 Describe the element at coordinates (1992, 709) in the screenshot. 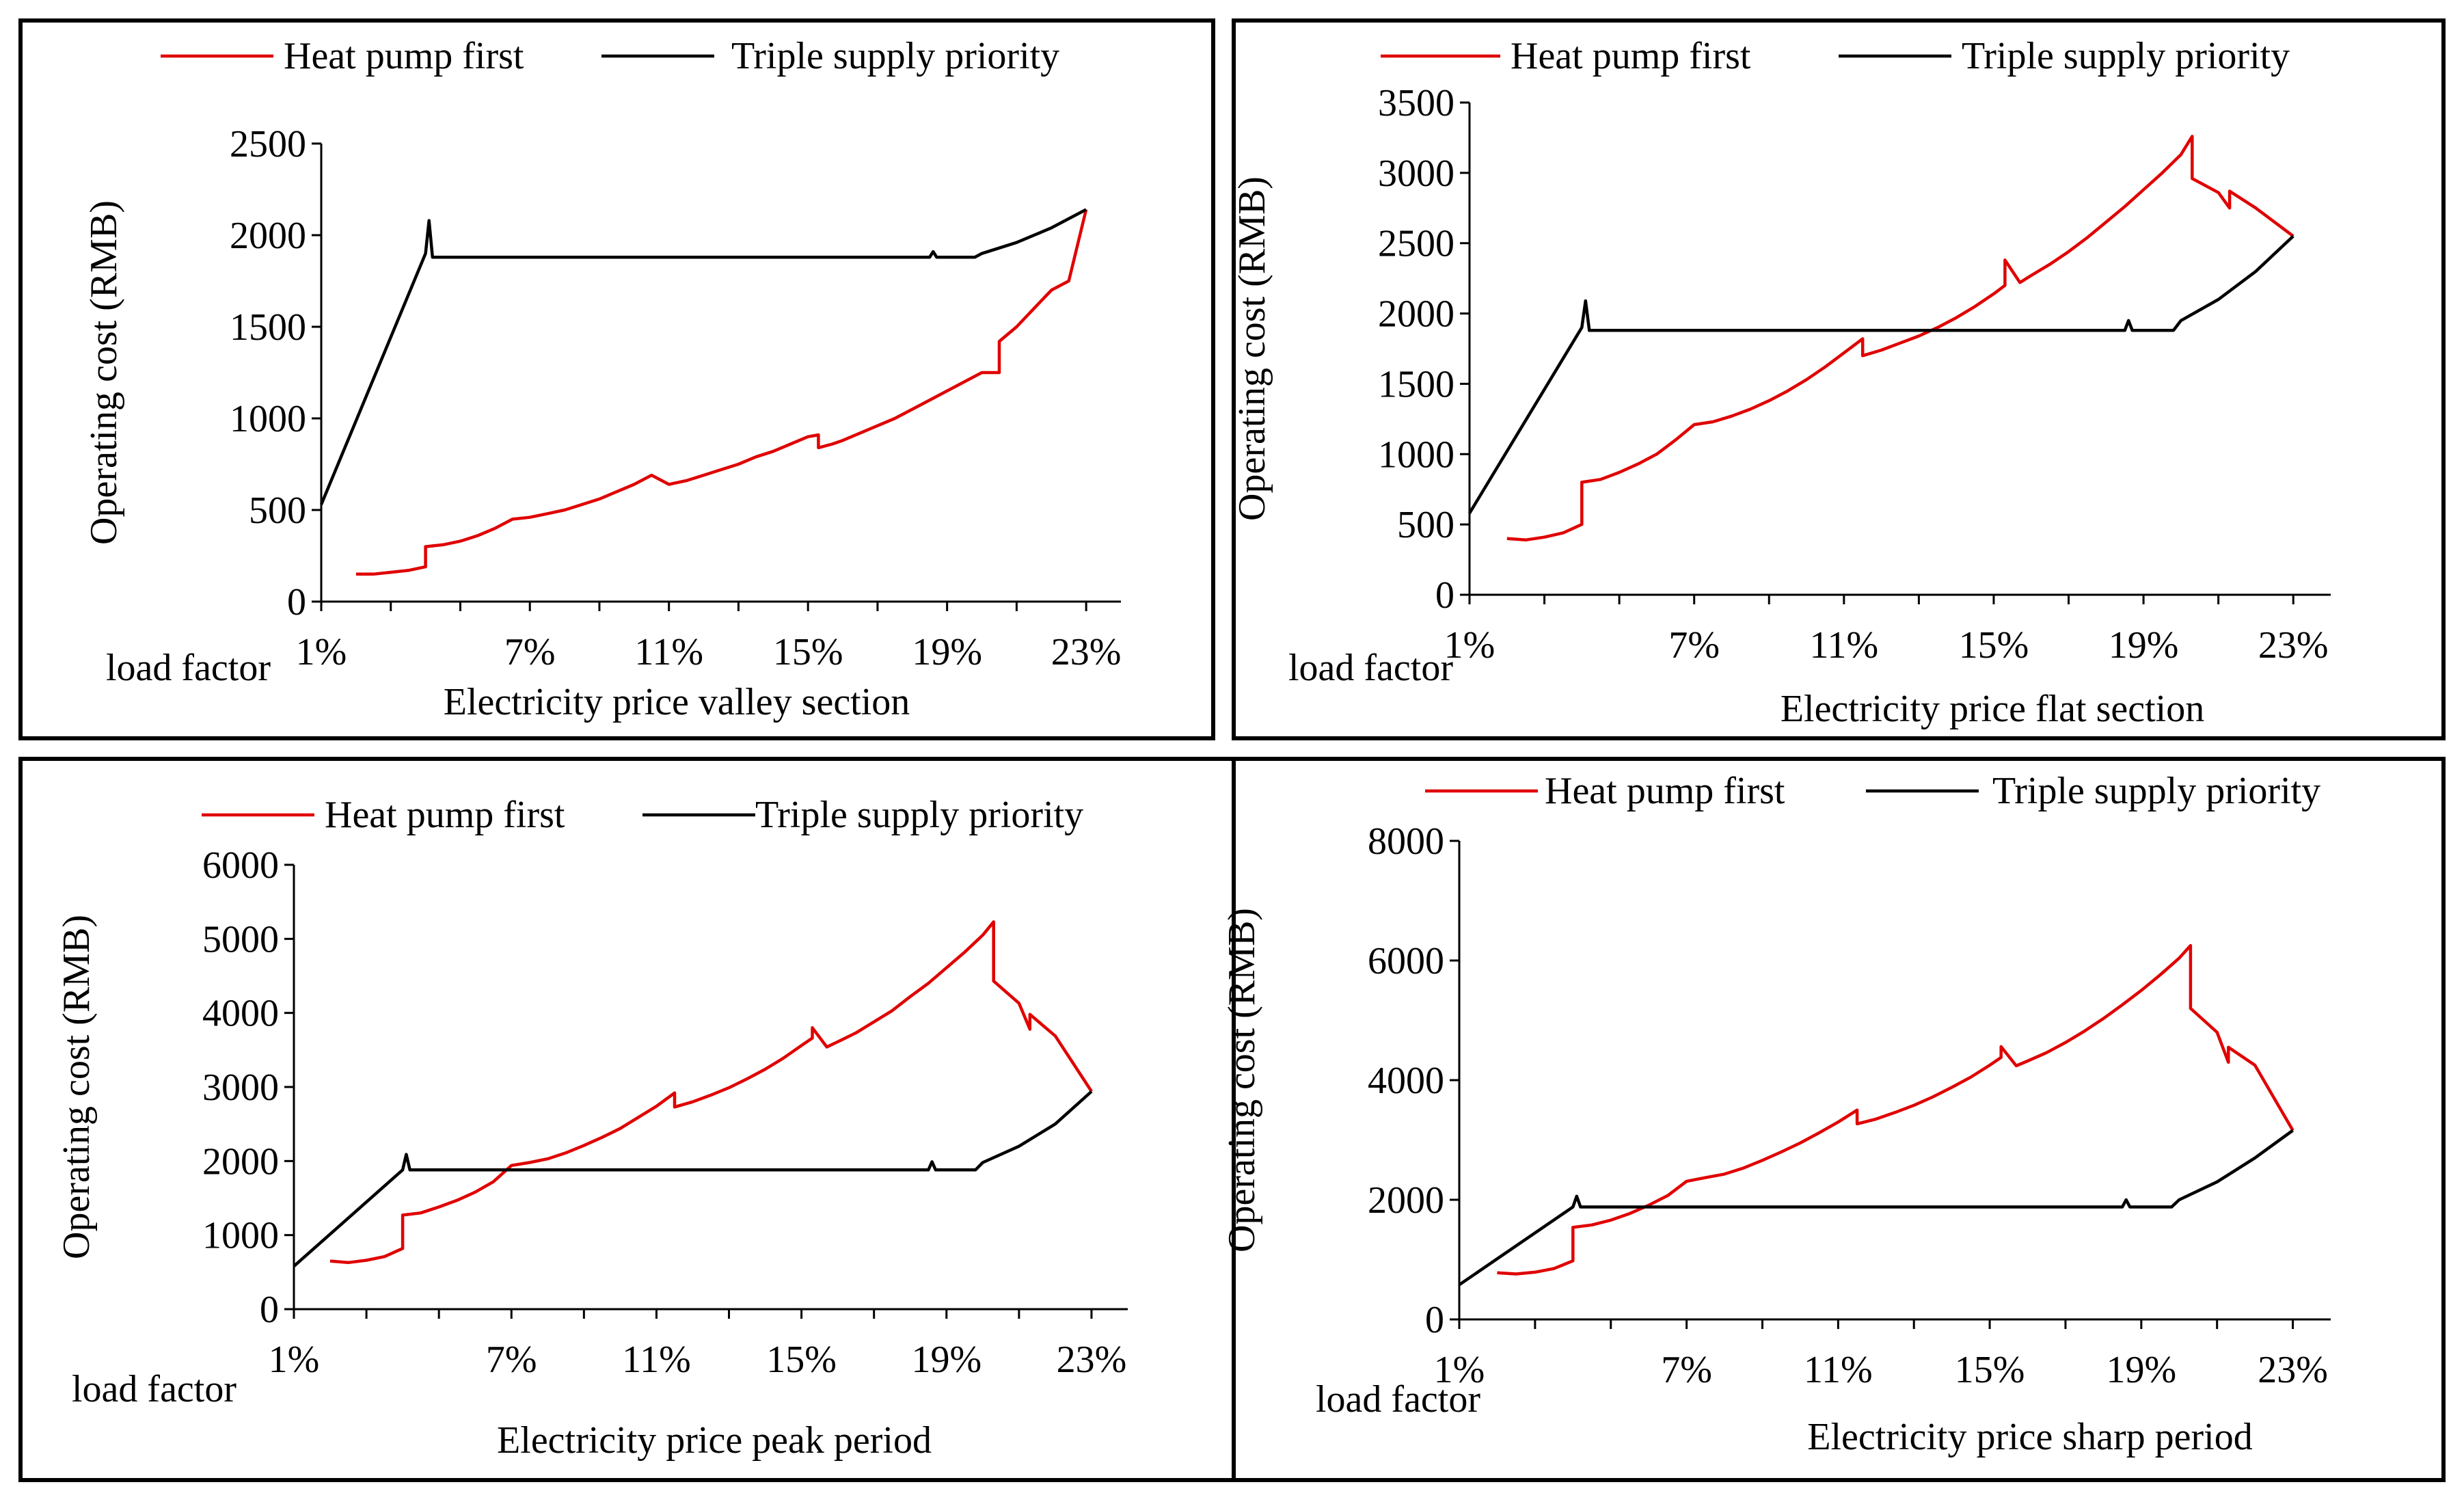

I see `x-axis-title: Electricity price flat section` at that location.